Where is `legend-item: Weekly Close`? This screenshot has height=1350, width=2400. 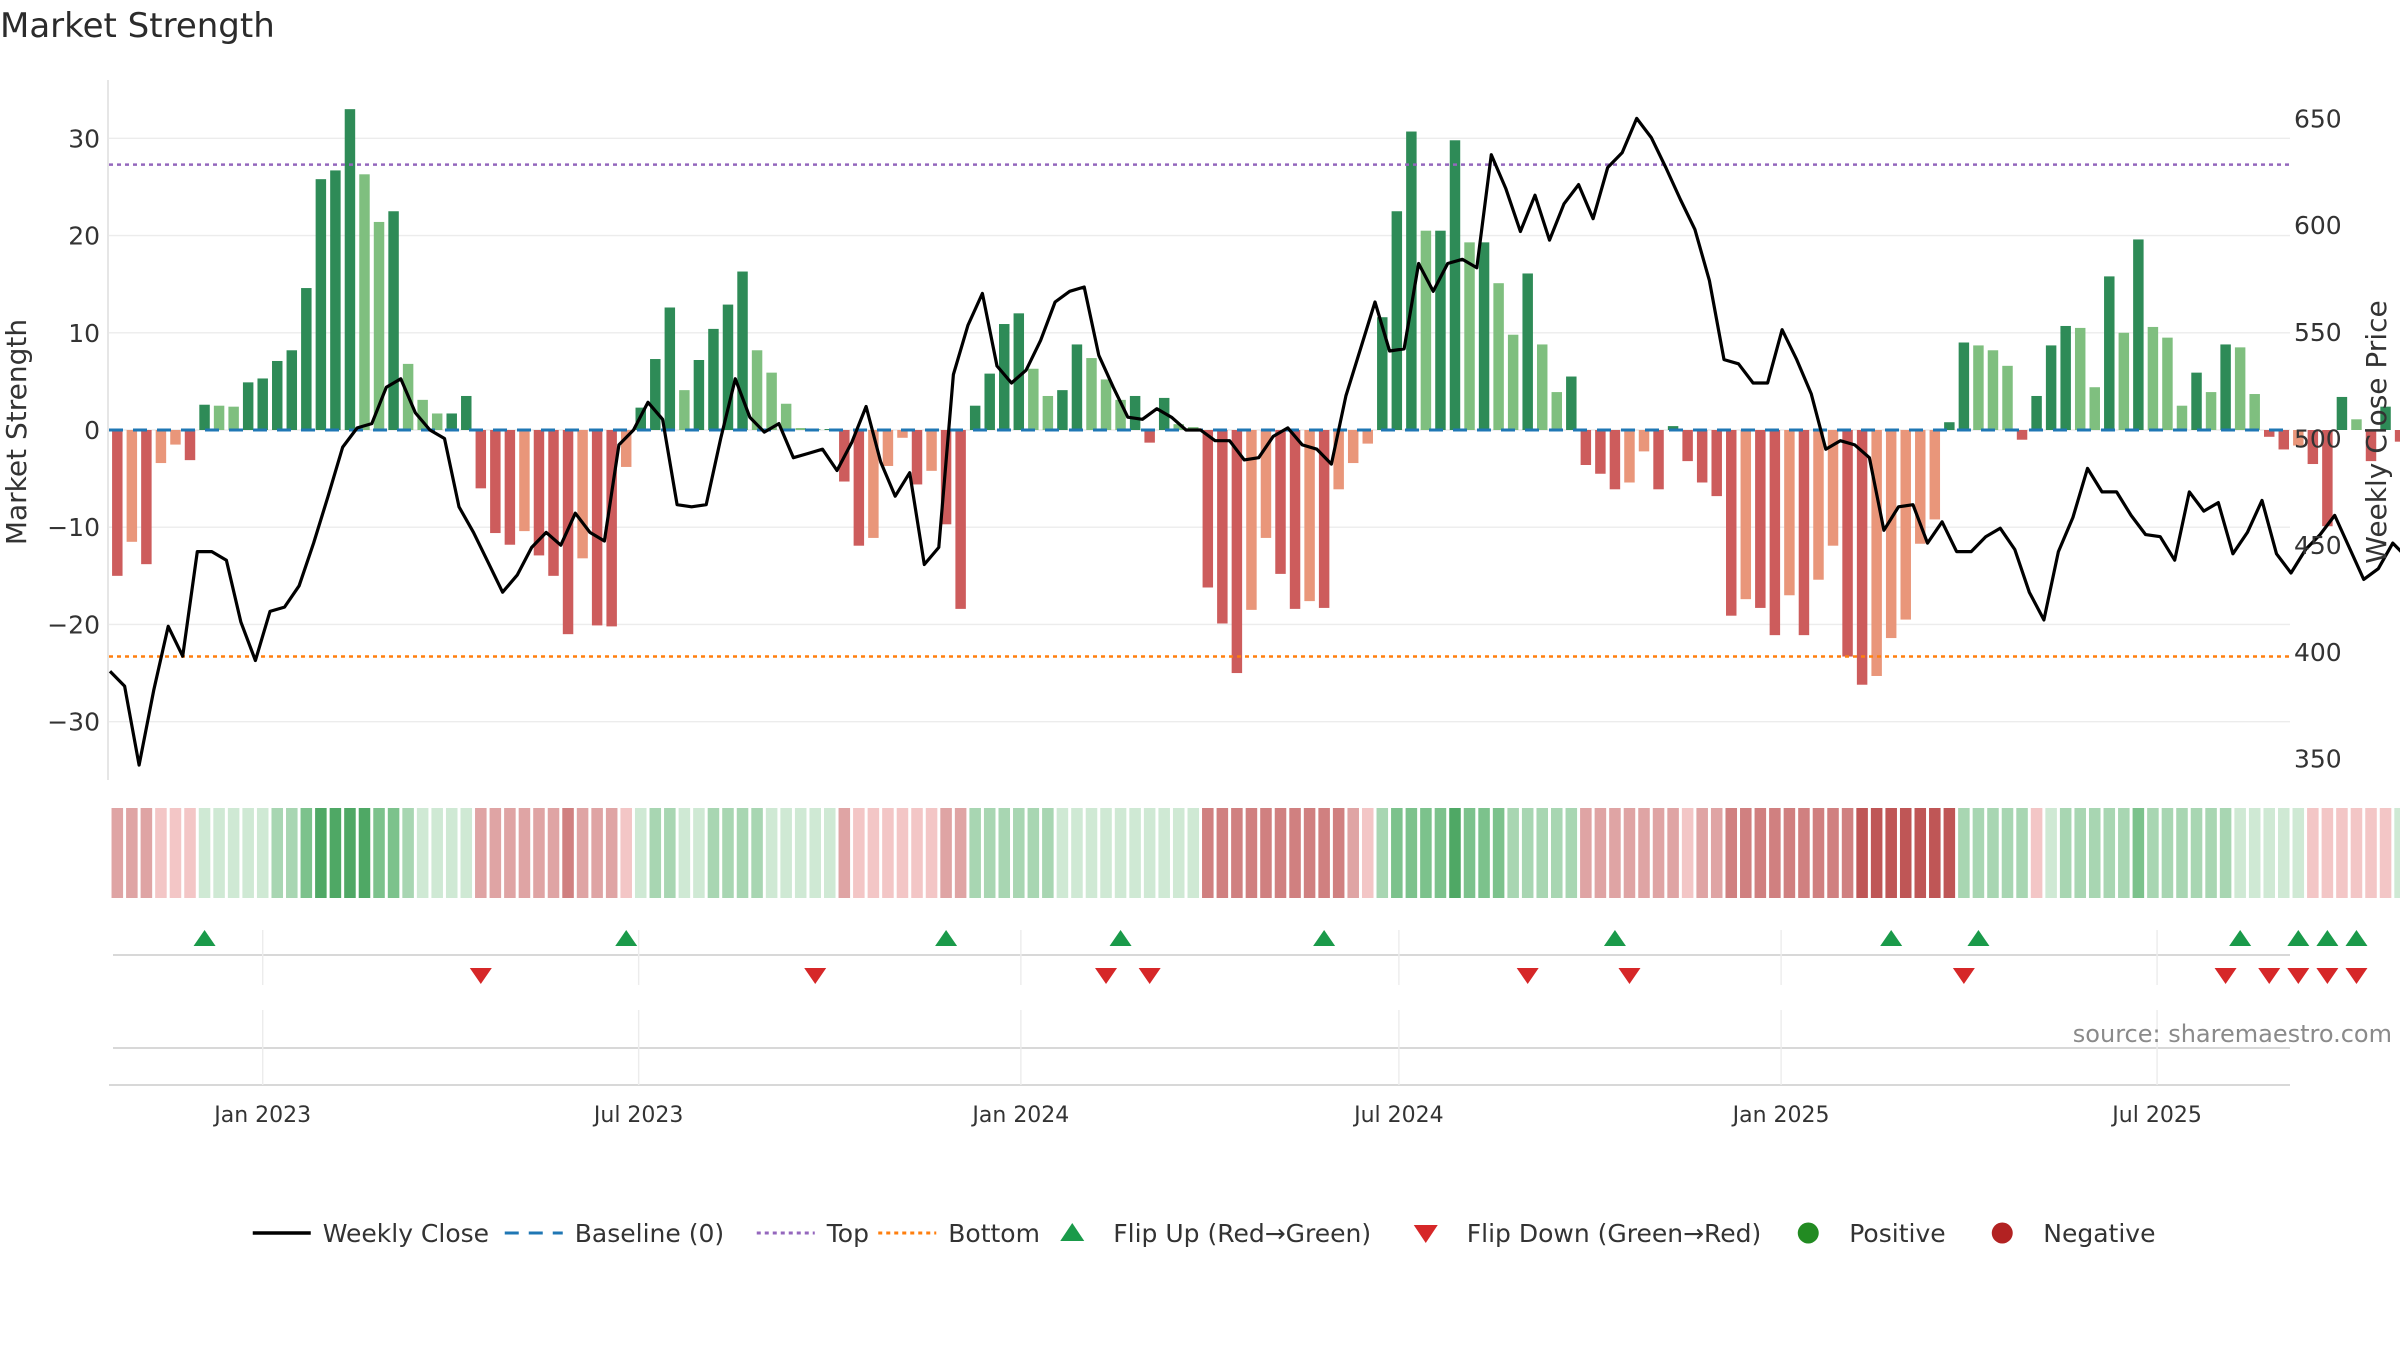
legend-item: Weekly Close is located at coordinates (370, 1233).